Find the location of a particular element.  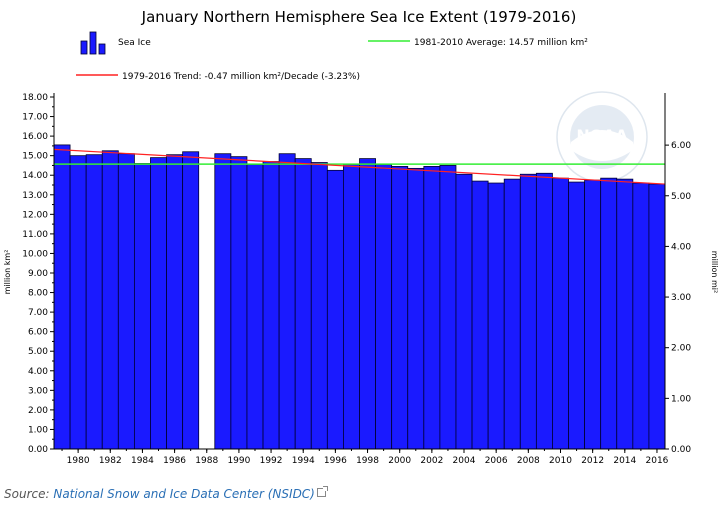

x-tick-label: 1994 is located at coordinates (303, 461).